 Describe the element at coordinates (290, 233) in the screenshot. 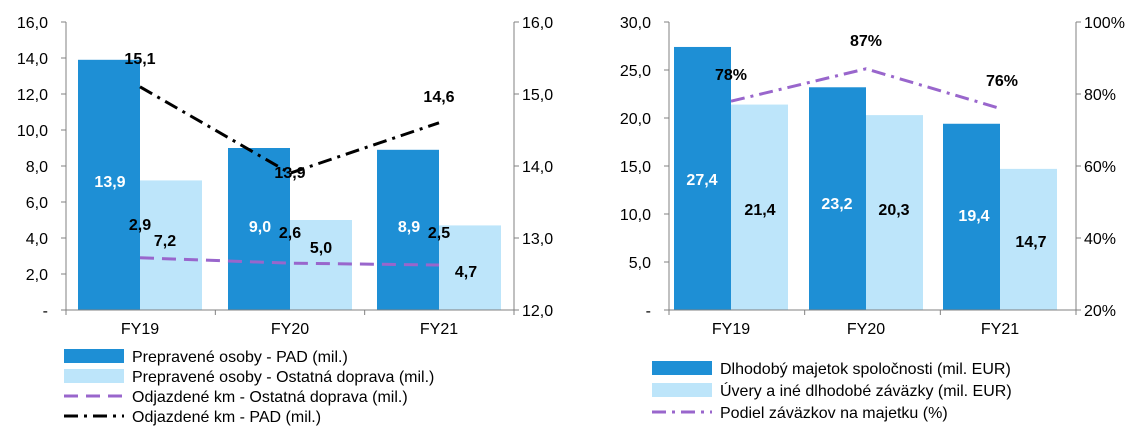

I see `line-label-1-1-FY20: 2,6` at that location.